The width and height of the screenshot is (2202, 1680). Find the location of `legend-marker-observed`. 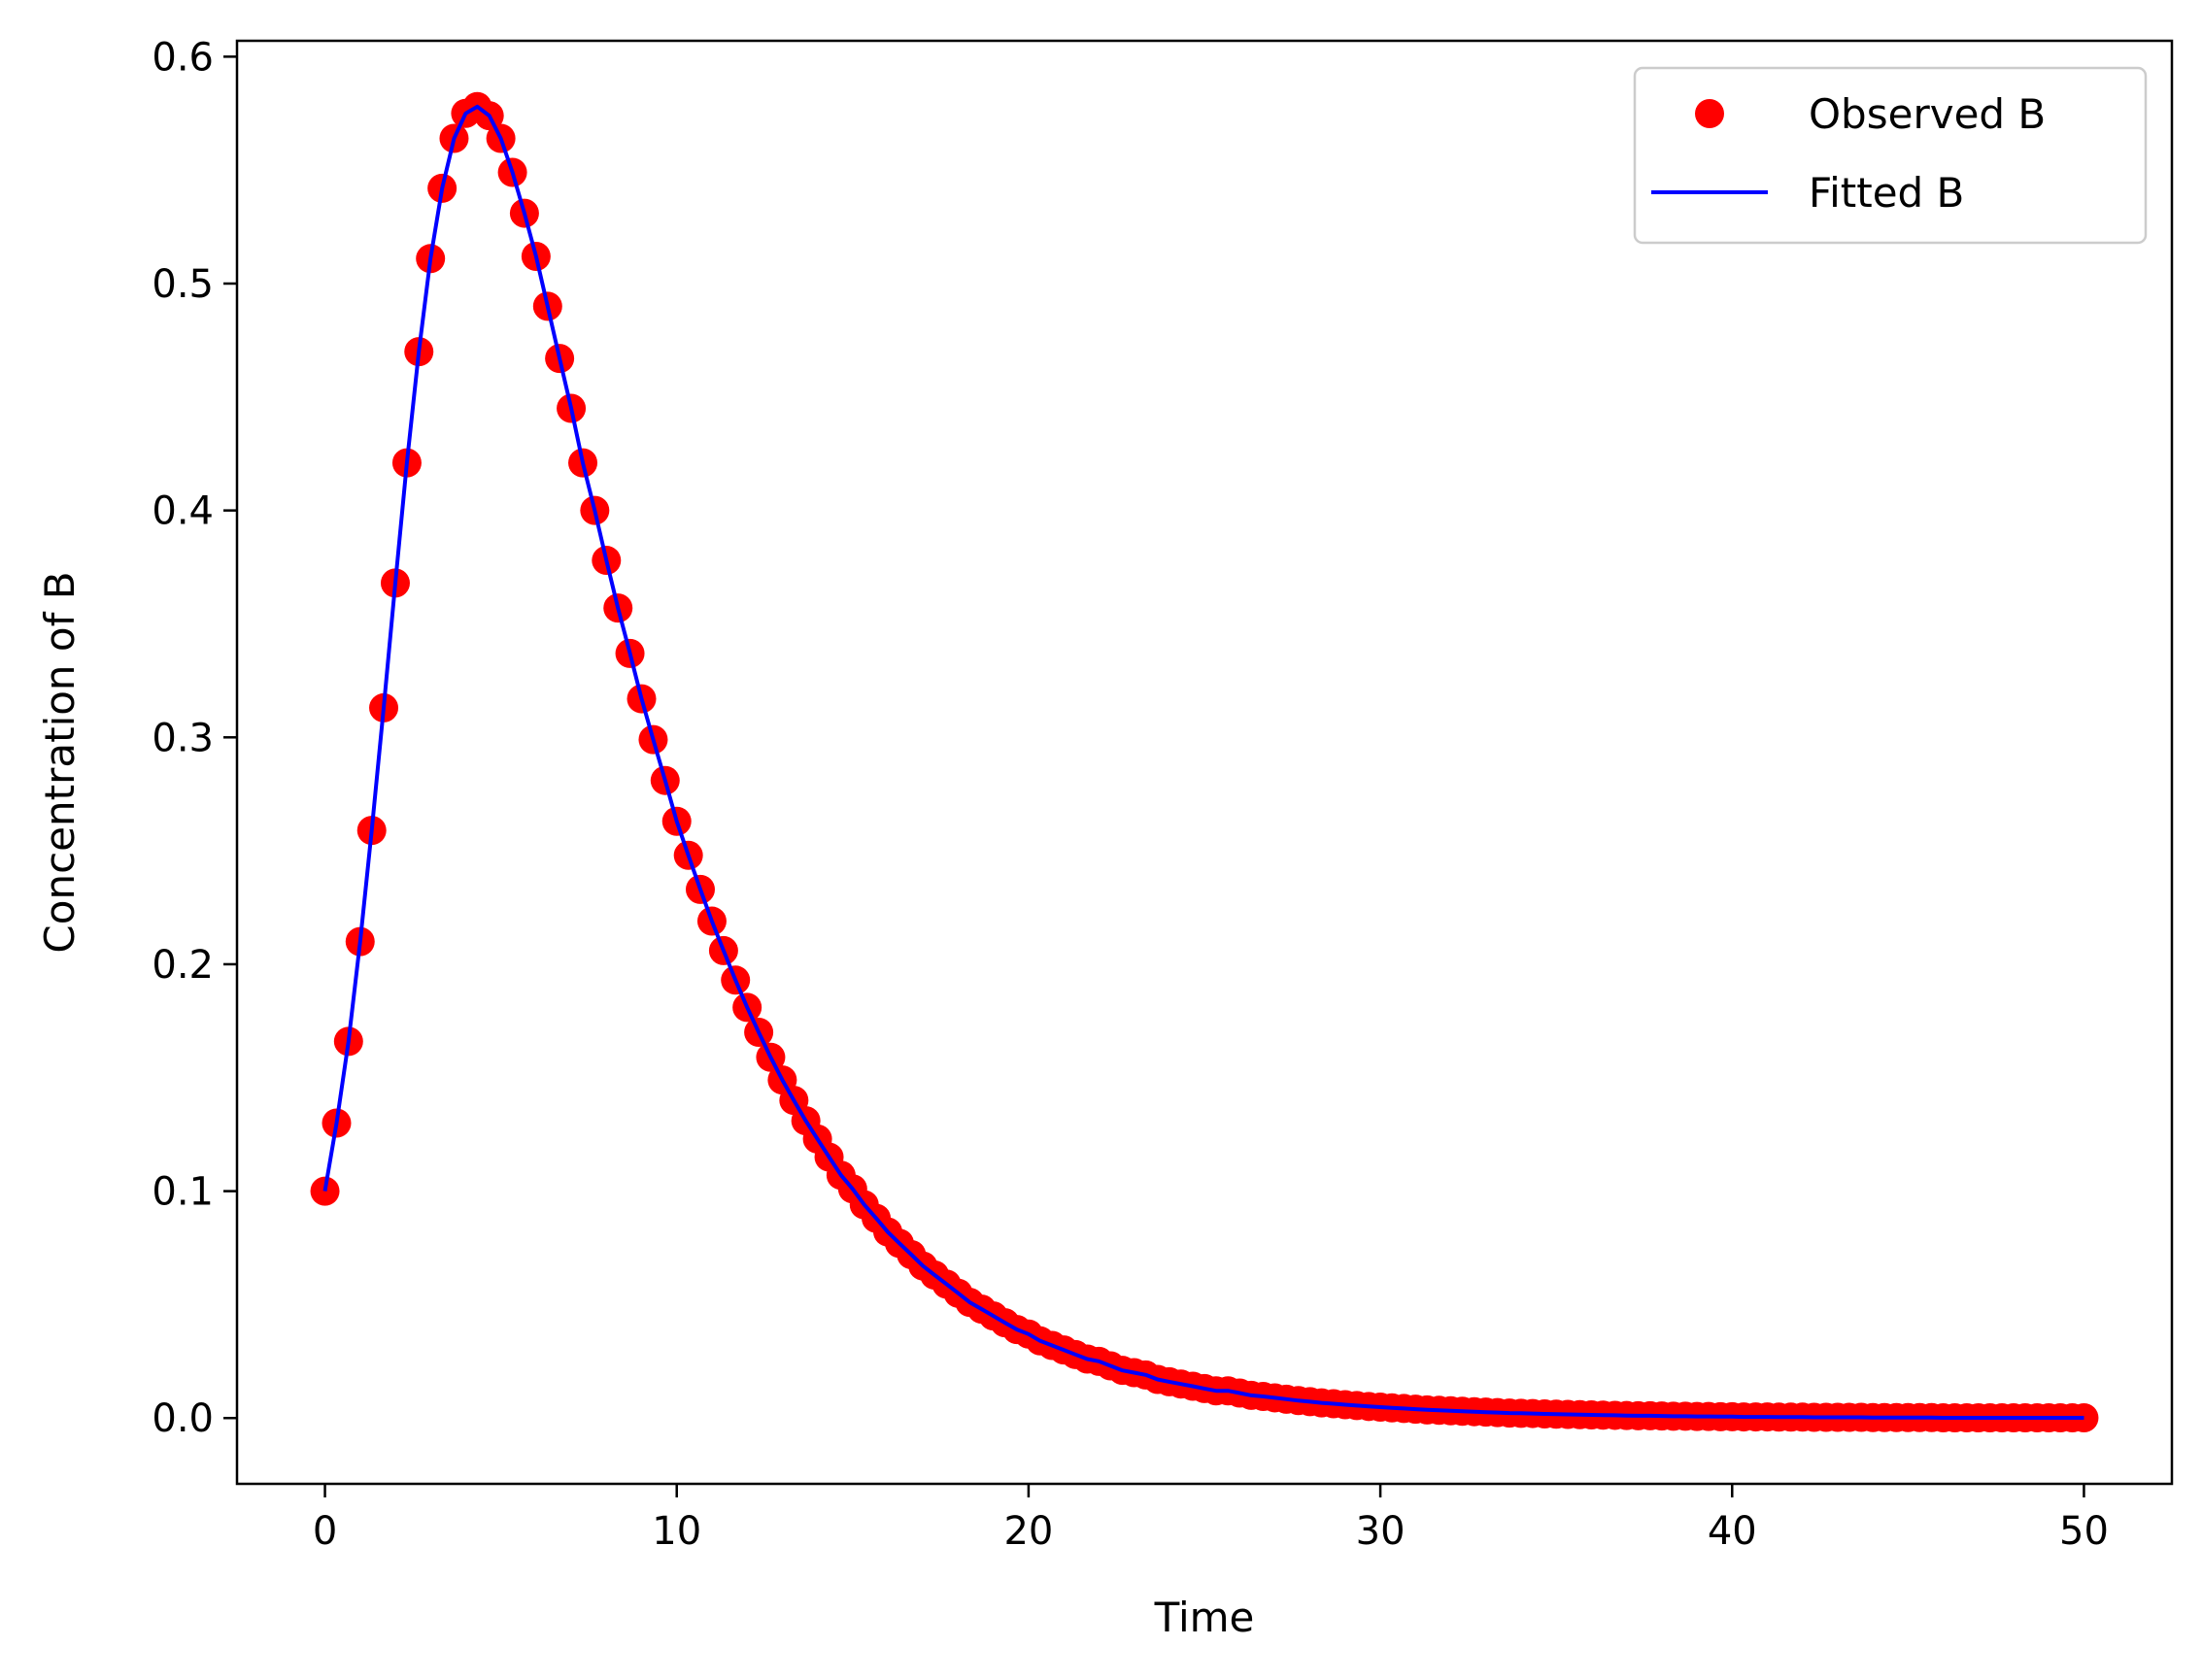

legend-marker-observed is located at coordinates (1709, 113).